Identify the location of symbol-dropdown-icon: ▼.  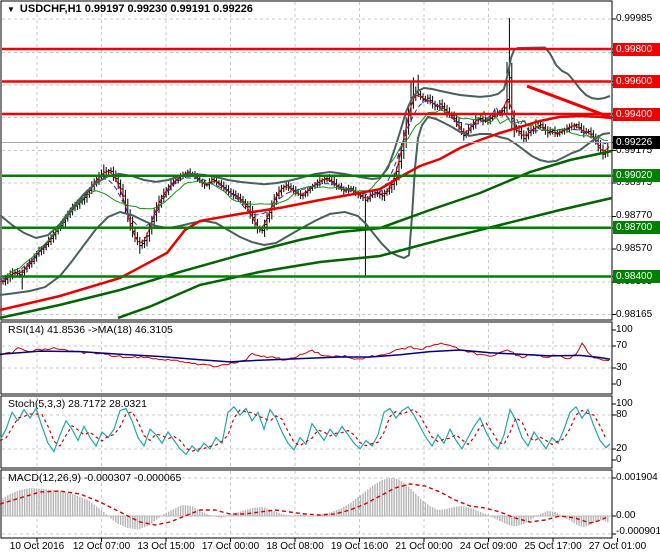
(11, 9).